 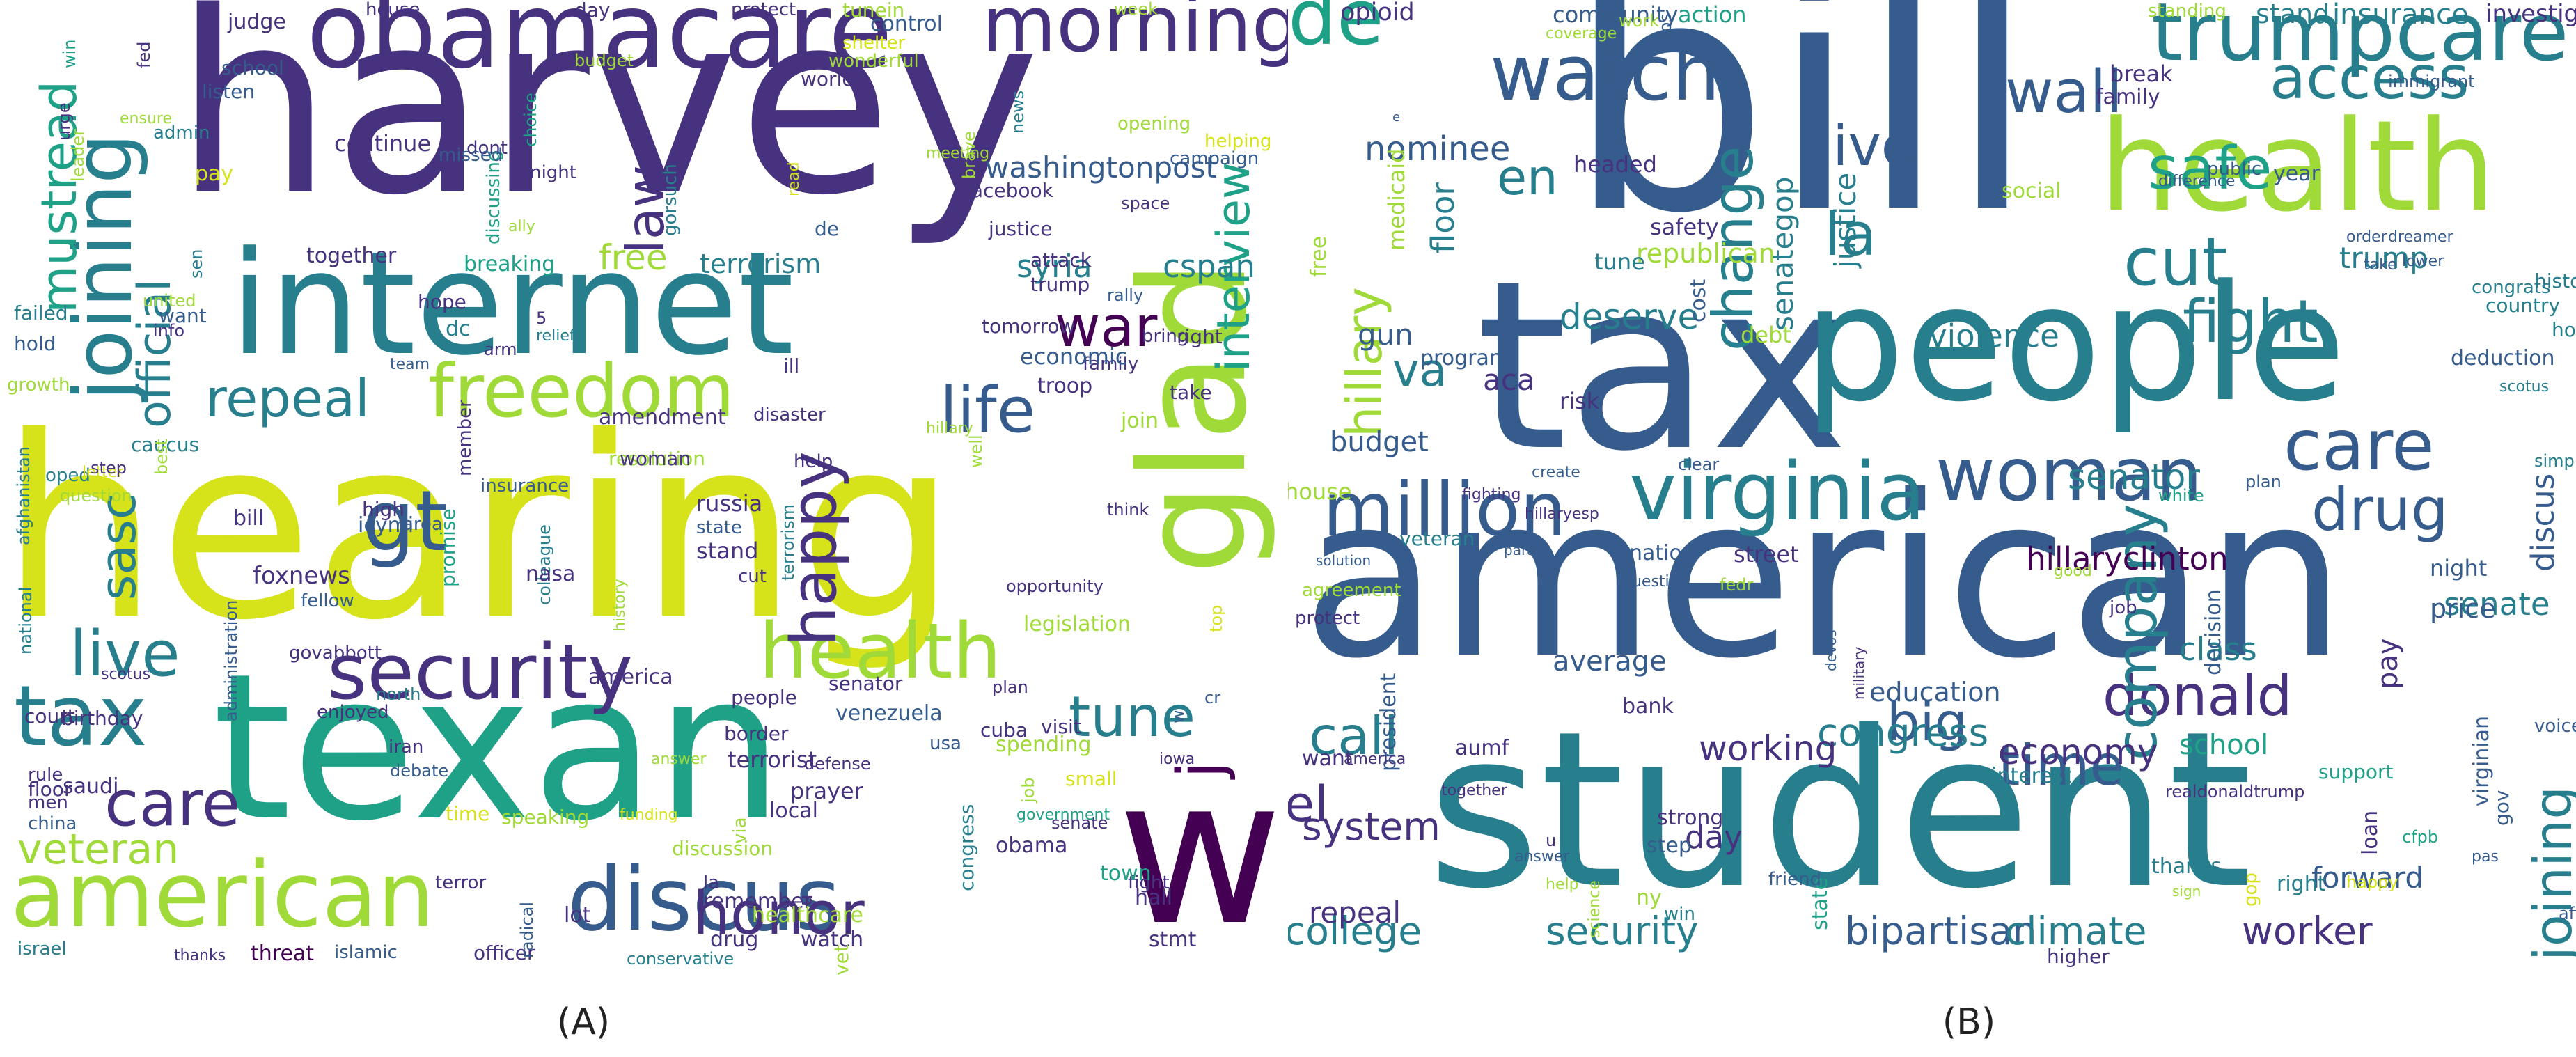 What do you see at coordinates (183, 315) in the screenshot?
I see `cloud-a-word-46: want` at bounding box center [183, 315].